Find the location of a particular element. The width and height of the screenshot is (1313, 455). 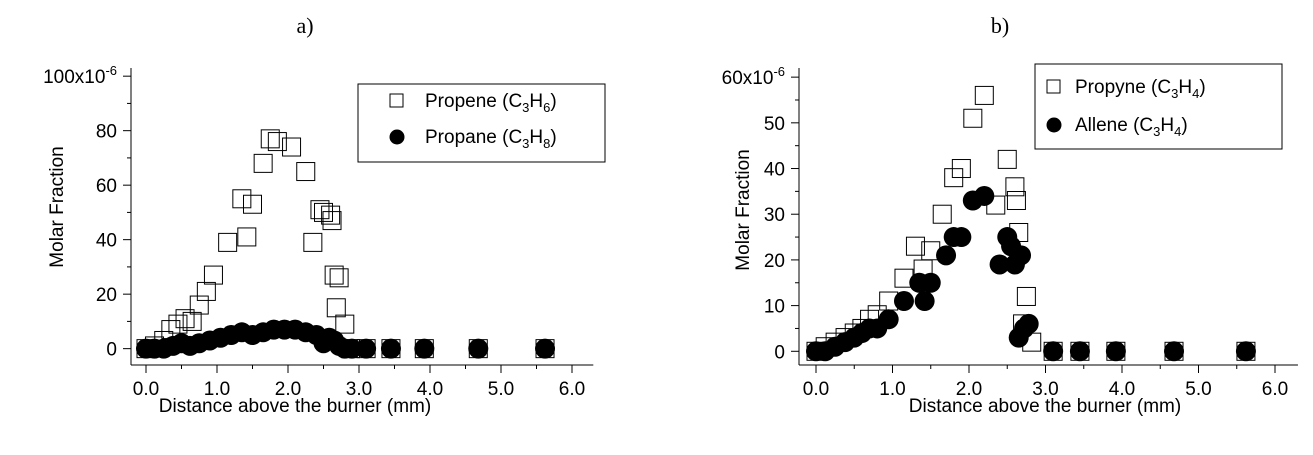

x-tick-label: 0.0 is located at coordinates (146, 389).